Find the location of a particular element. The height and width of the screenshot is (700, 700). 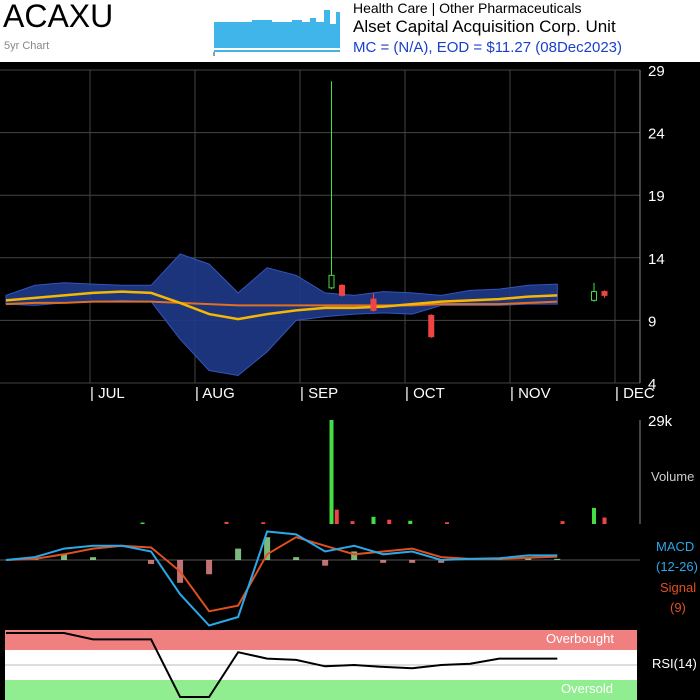

price-tick-label: 24 is located at coordinates (656, 134).